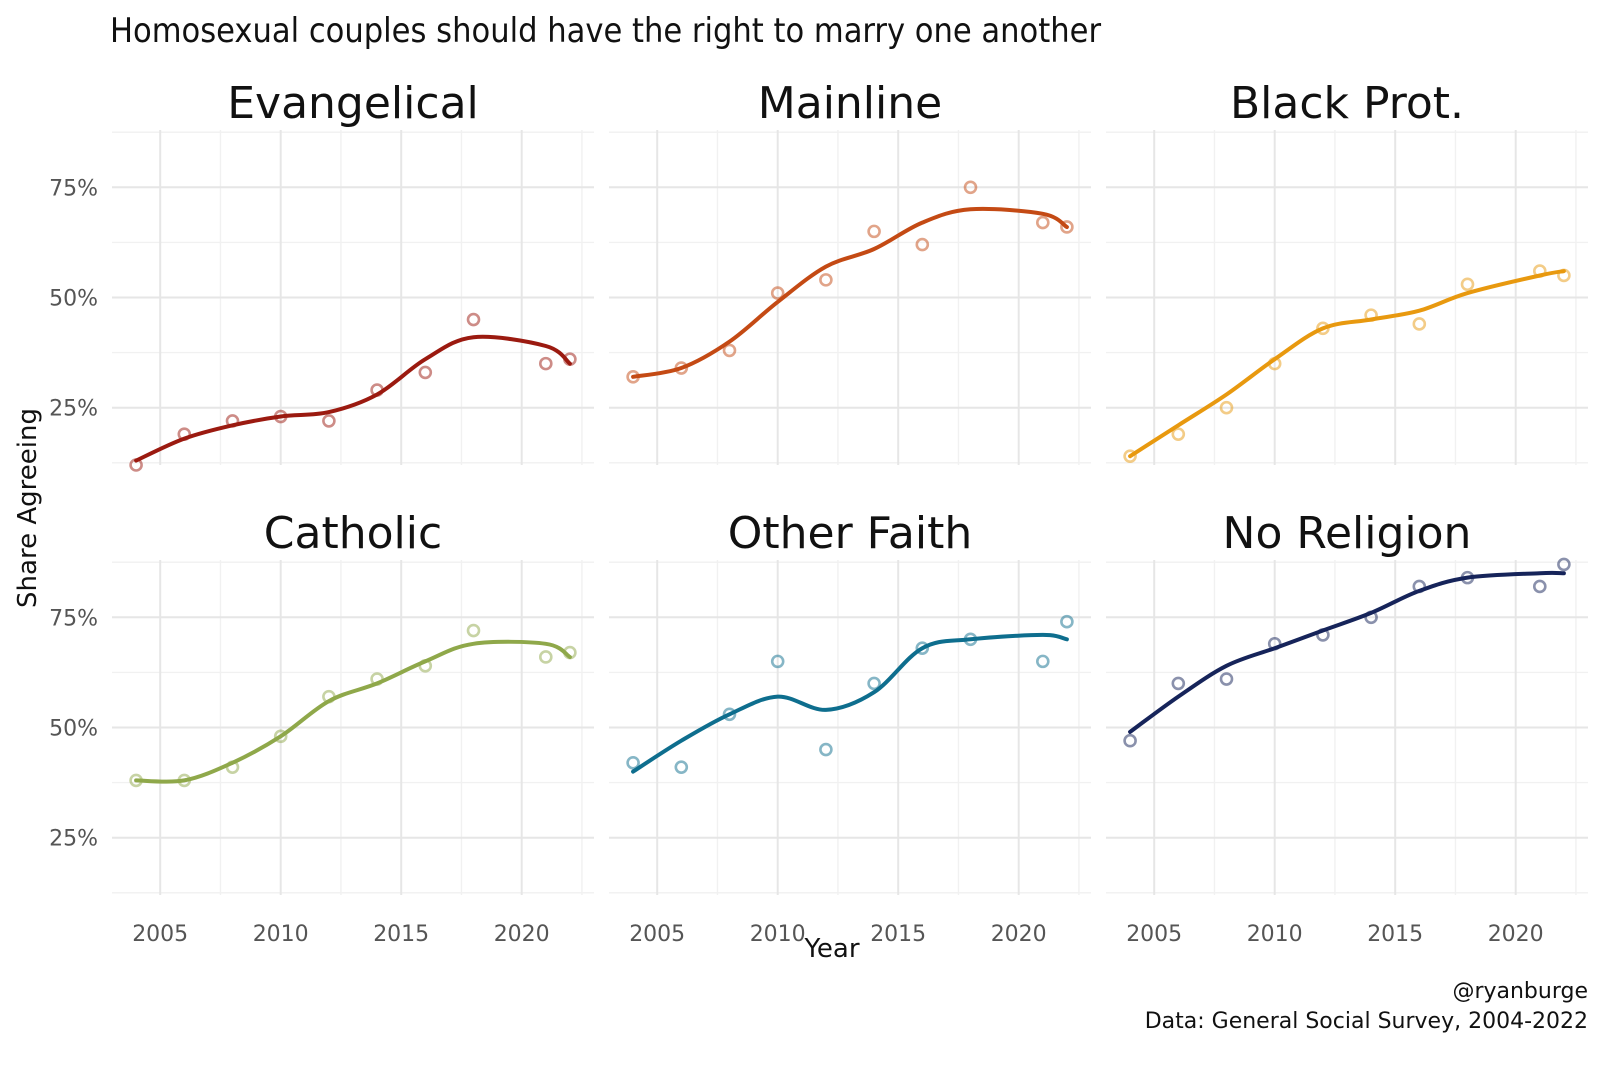 This screenshot has height=1066, width=1600. Describe the element at coordinates (28, 508) in the screenshot. I see `y-axis-label: Share Agreeing` at that location.